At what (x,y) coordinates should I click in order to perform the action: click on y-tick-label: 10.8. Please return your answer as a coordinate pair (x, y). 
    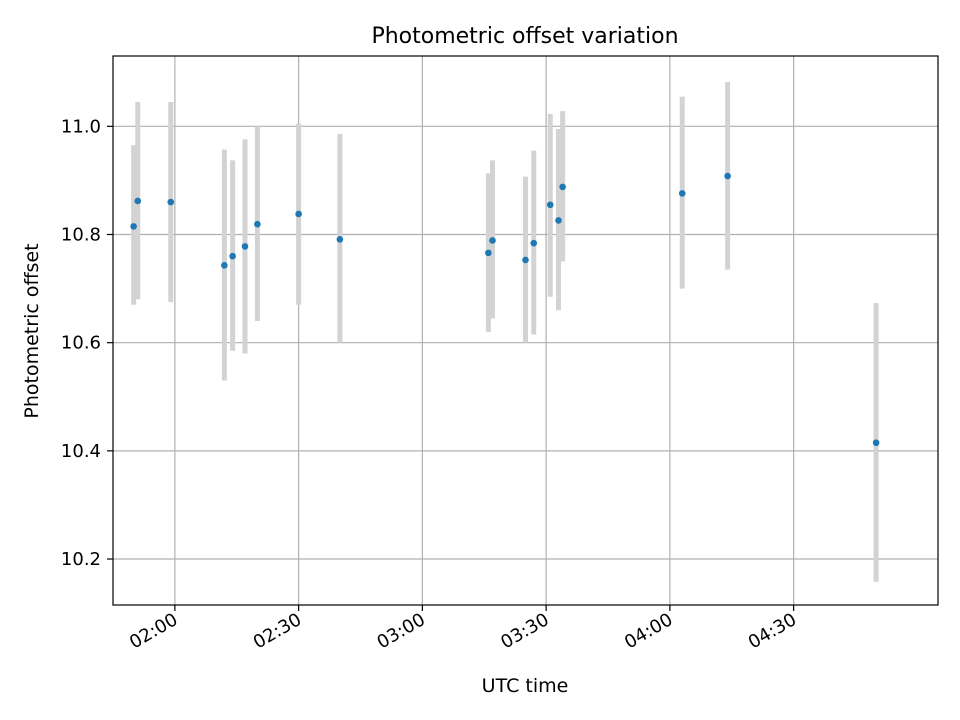
    Looking at the image, I should click on (81, 234).